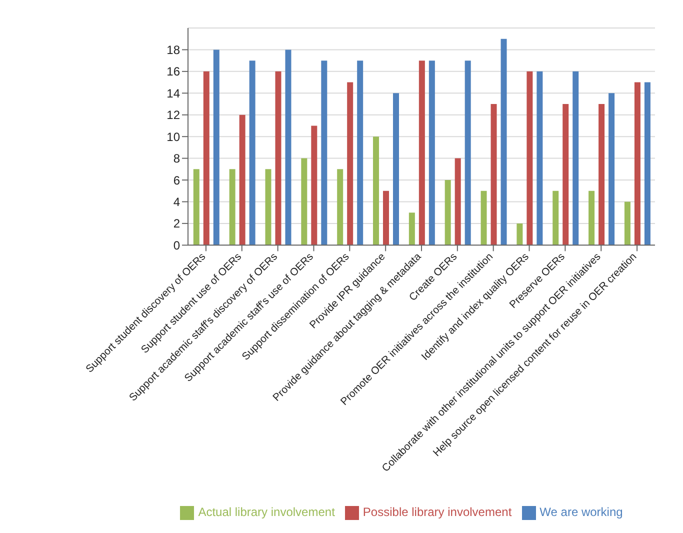 The height and width of the screenshot is (533, 683). Describe the element at coordinates (437, 512) in the screenshot. I see `legend-label: Possible library involvement` at that location.